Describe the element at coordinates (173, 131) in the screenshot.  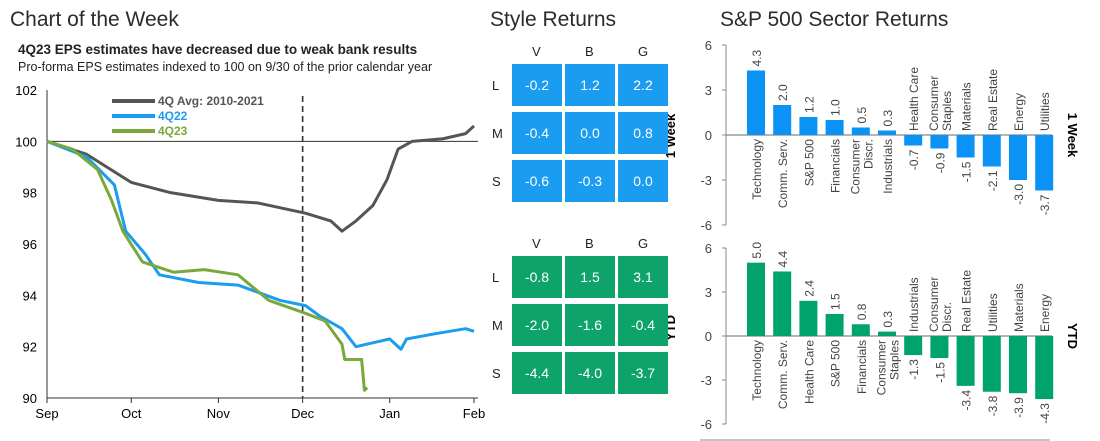
I see `legend-label: 4Q23` at that location.